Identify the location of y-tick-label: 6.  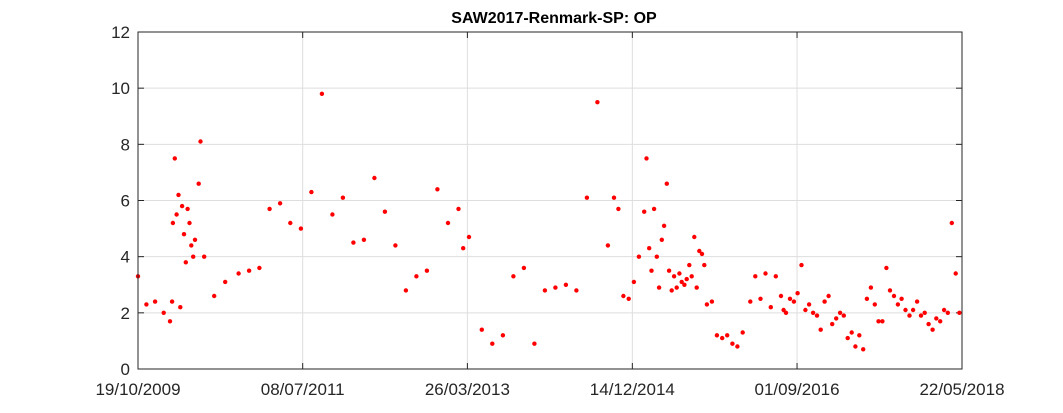
(125, 201).